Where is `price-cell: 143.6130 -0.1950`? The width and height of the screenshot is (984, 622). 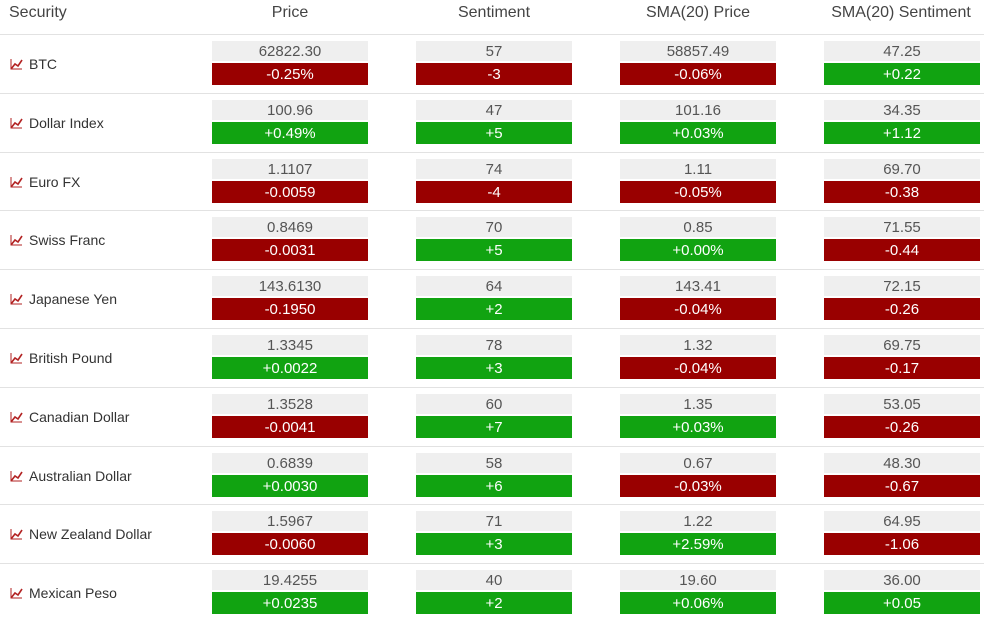 price-cell: 143.6130 -0.1950 is located at coordinates (290, 298).